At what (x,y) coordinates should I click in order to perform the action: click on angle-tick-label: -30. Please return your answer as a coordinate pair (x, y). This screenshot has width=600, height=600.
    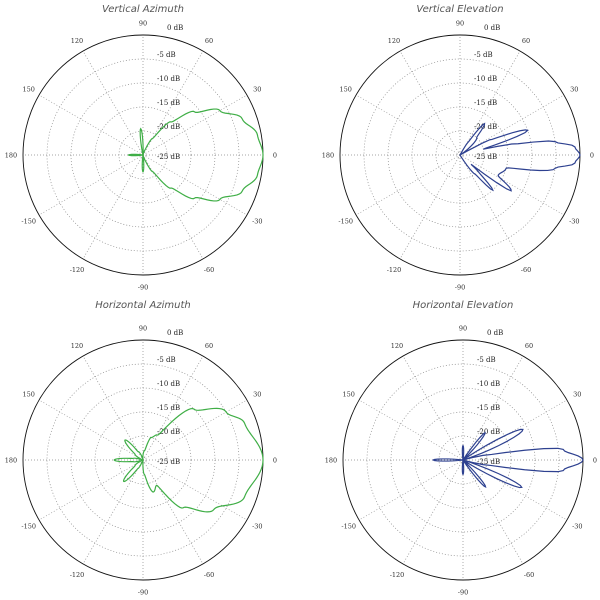
    Looking at the image, I should click on (577, 527).